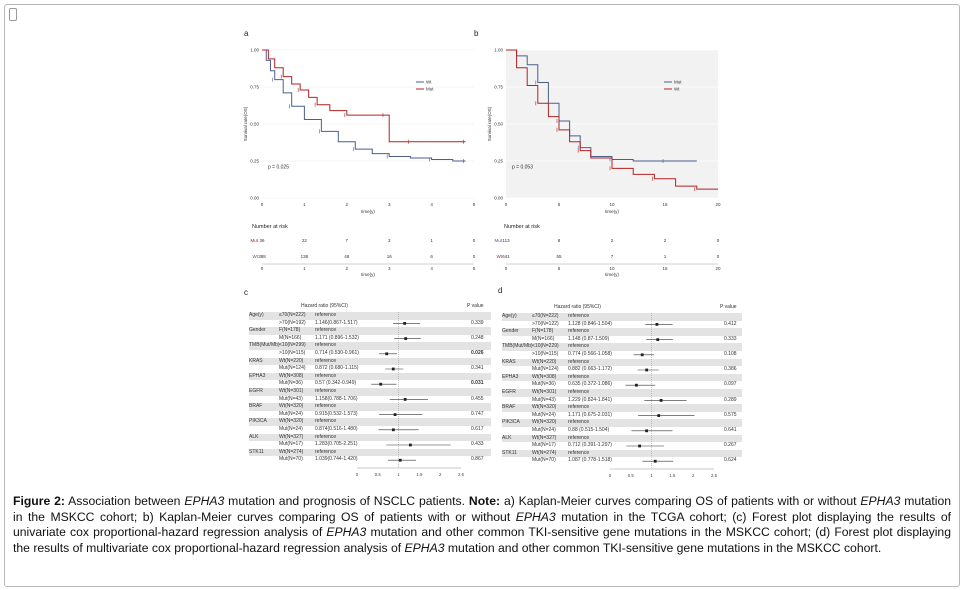 This screenshot has width=964, height=590. What do you see at coordinates (258, 421) in the screenshot?
I see `forest-cell-var: PIK3CA` at bounding box center [258, 421].